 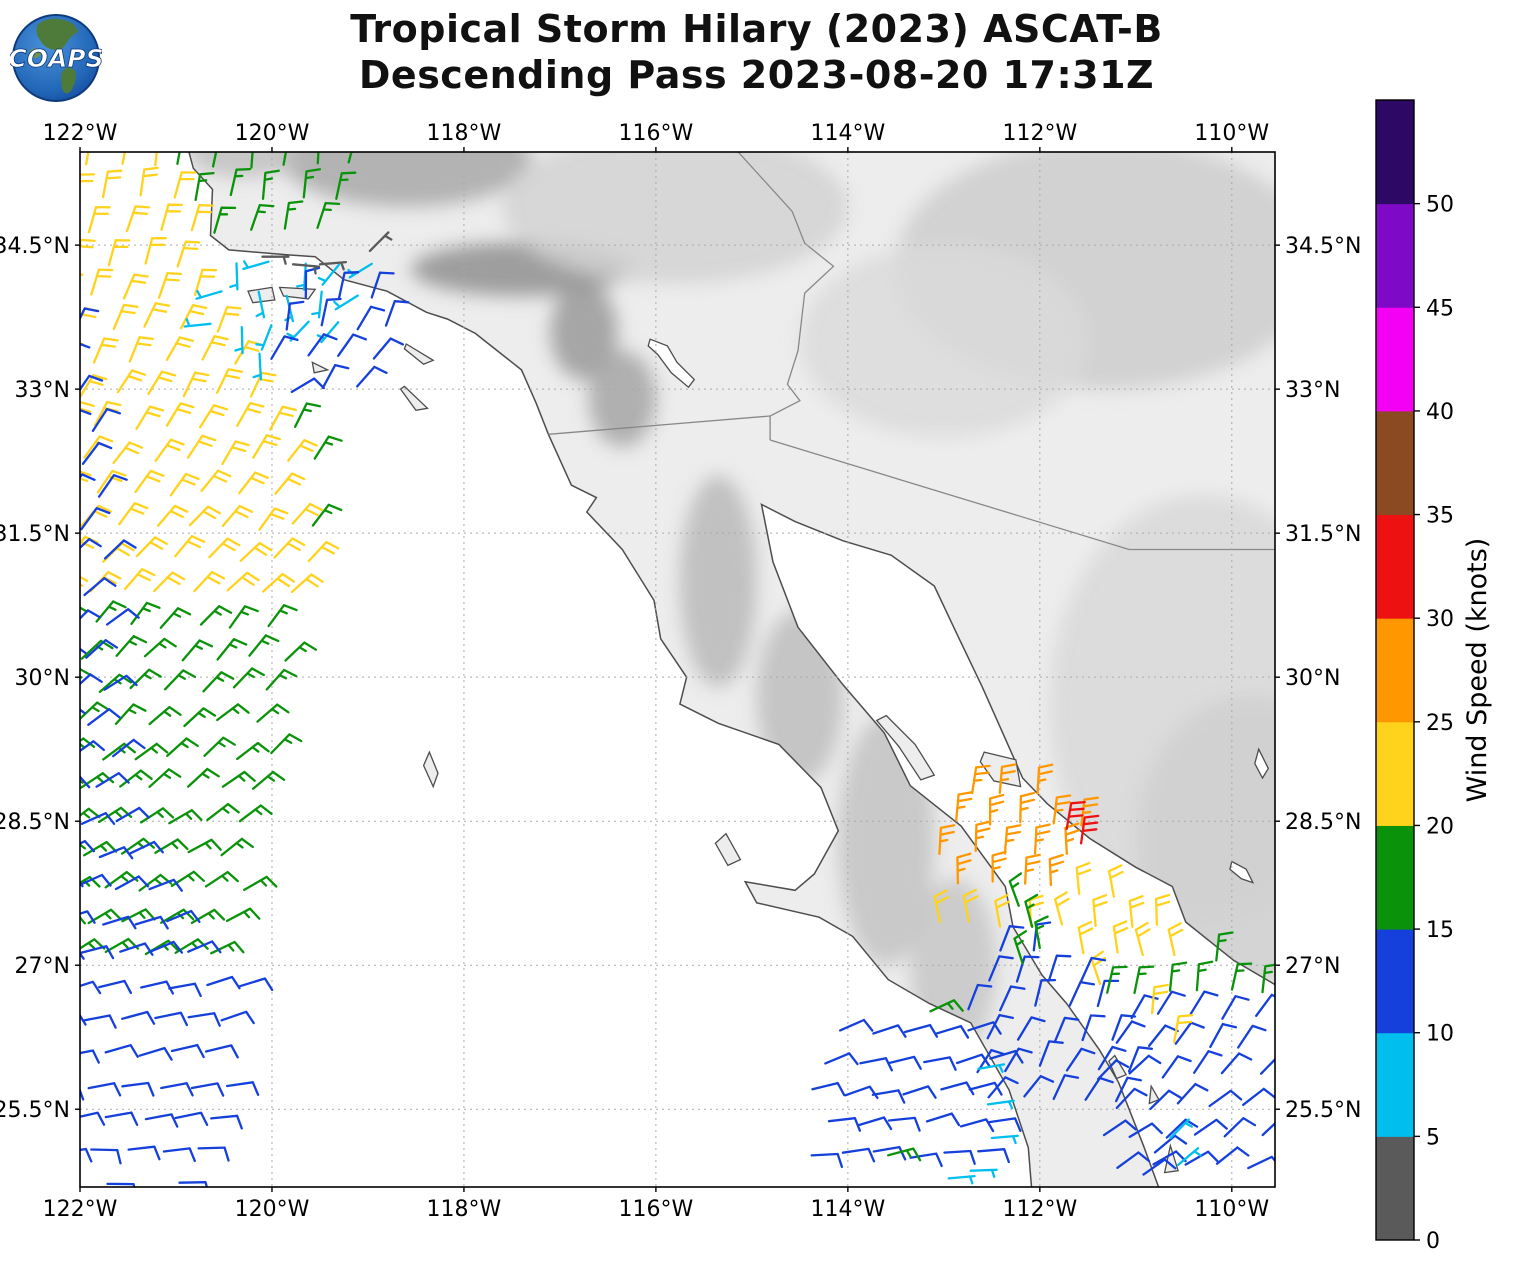 I want to click on x-tick-label-top: 116°W, so click(x=656, y=133).